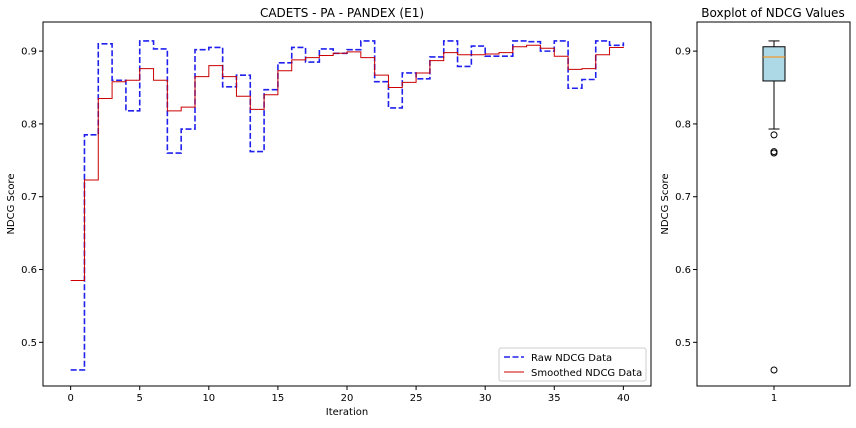 Image resolution: width=856 pixels, height=428 pixels. What do you see at coordinates (772, 13) in the screenshot?
I see `boxplot-title: Boxplot of NDCG Values` at bounding box center [772, 13].